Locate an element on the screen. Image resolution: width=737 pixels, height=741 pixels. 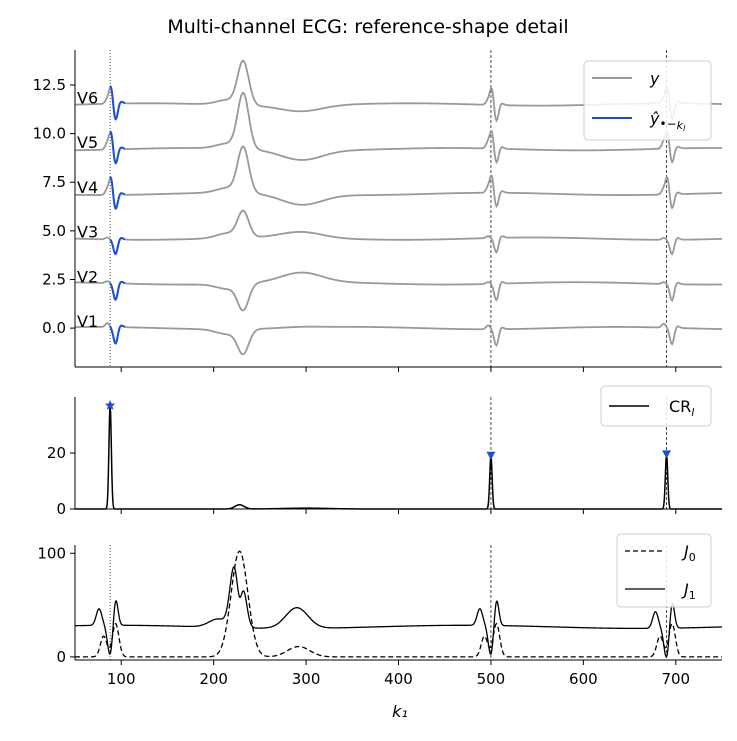
cost-y-tick-label: 100 is located at coordinates (51, 553).